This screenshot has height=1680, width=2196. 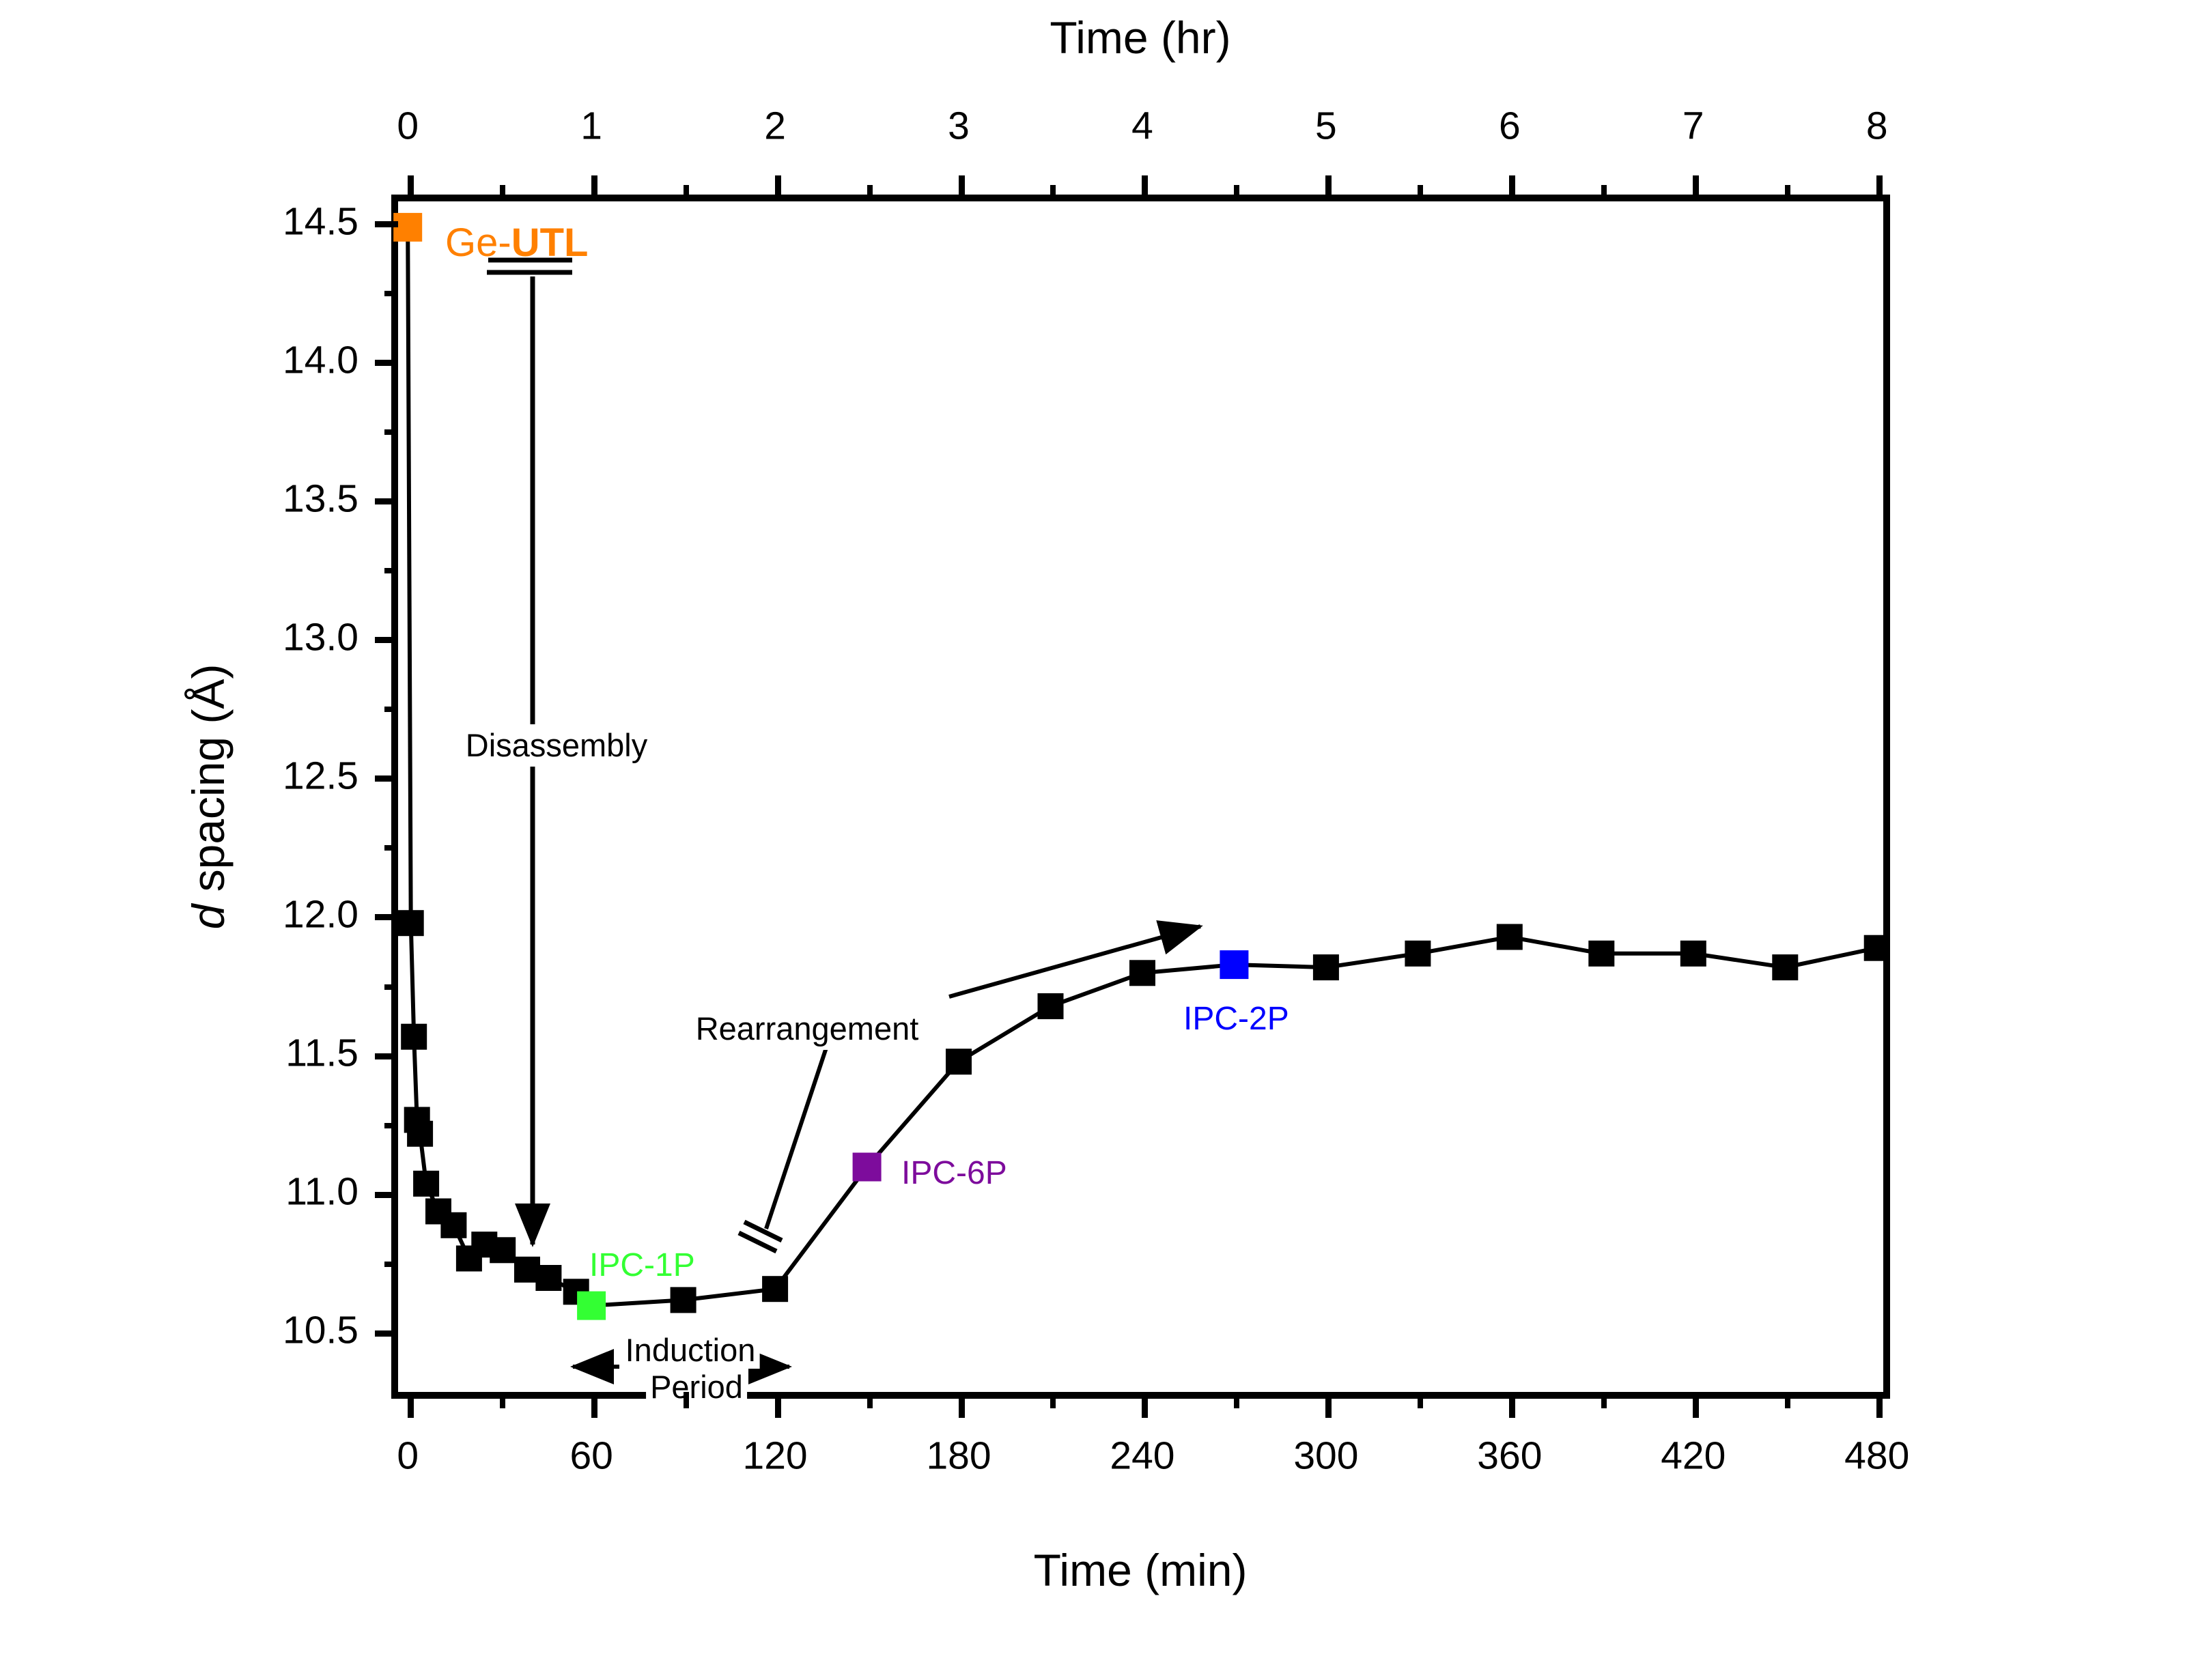 I want to click on rearrangement-leader-line, so click(x=796, y=1138).